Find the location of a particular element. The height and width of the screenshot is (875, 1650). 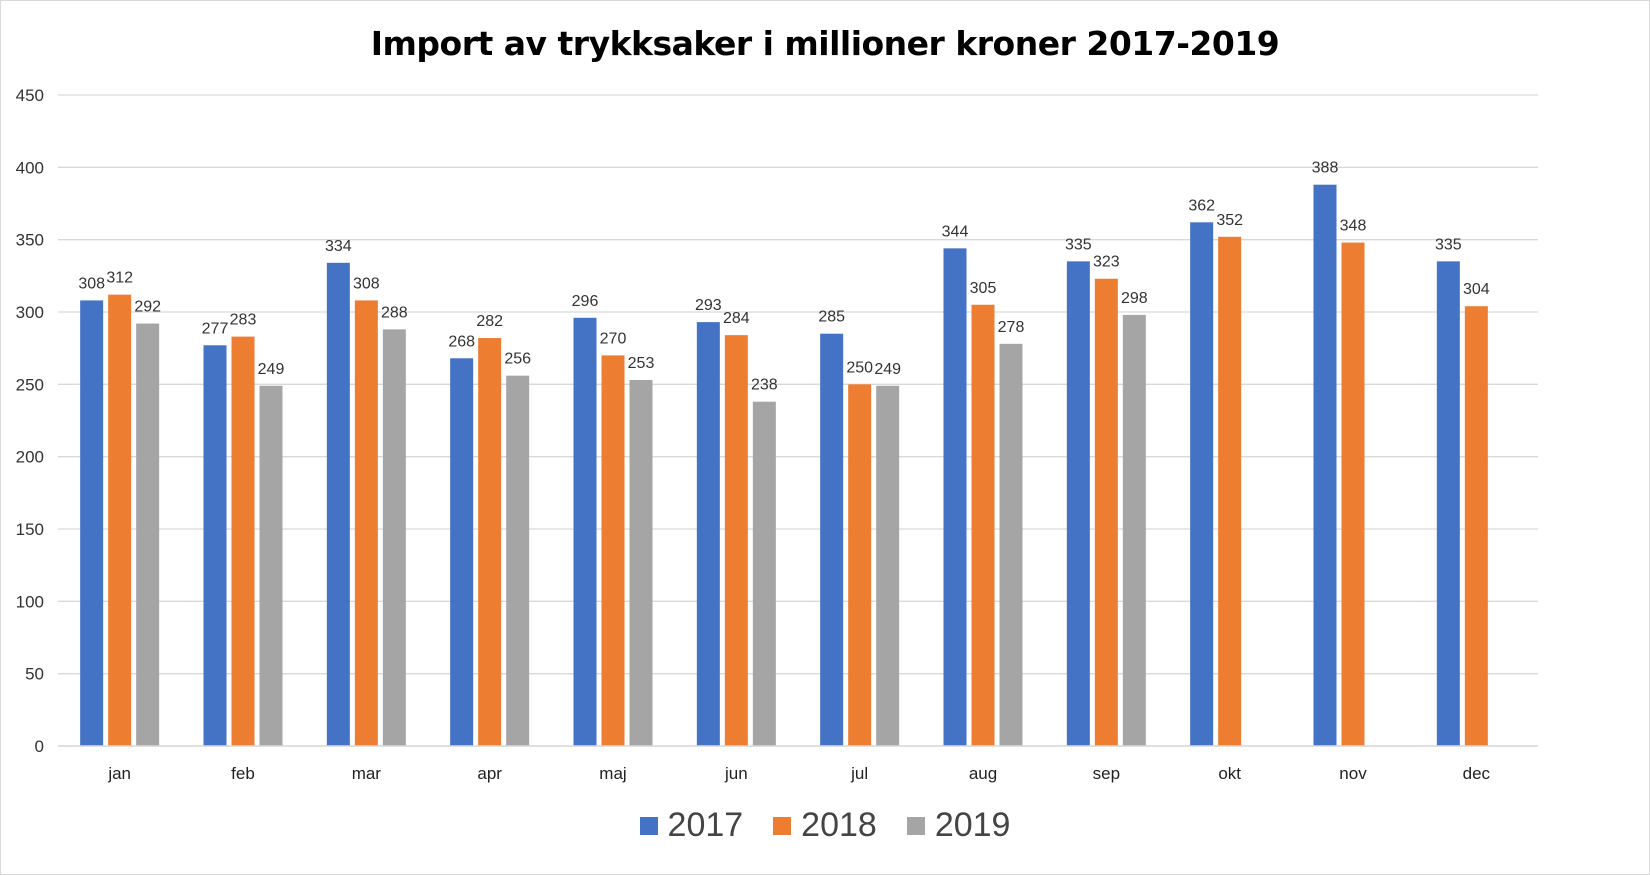

chart-legend: 2017 2018 2019 is located at coordinates (825, 825).